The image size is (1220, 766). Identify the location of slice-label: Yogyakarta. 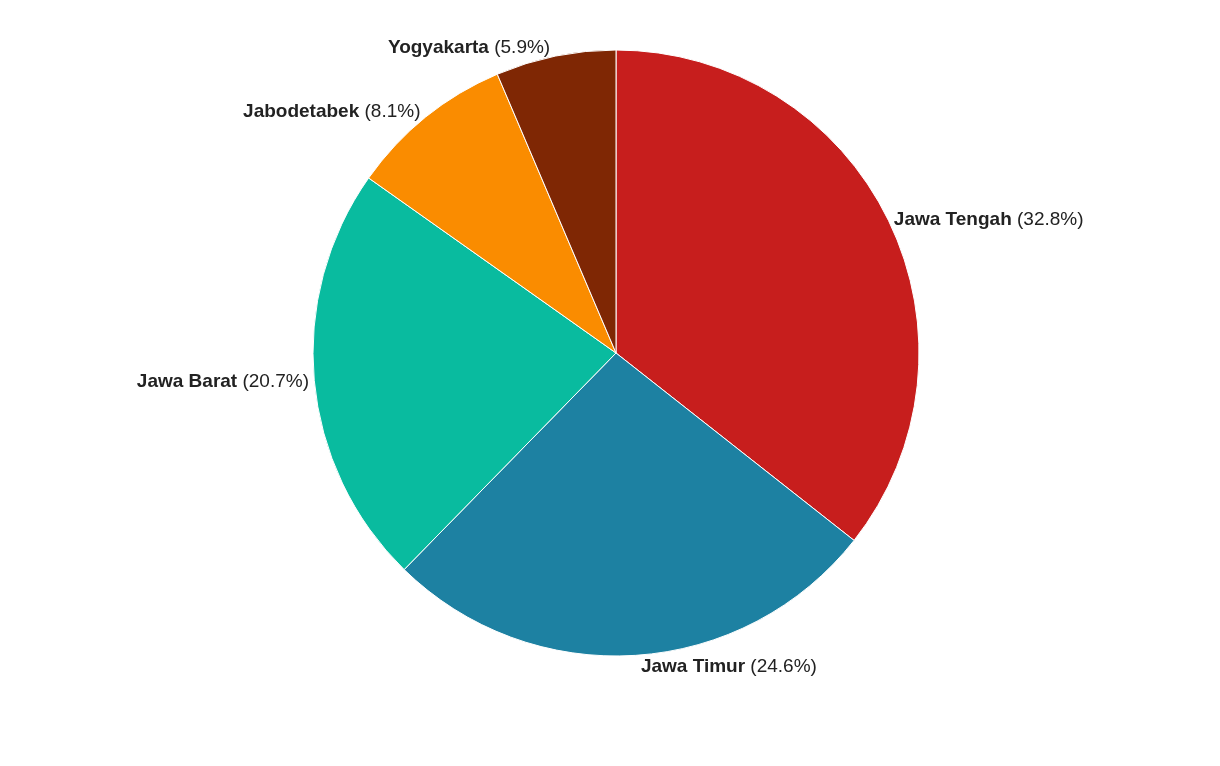
(438, 46).